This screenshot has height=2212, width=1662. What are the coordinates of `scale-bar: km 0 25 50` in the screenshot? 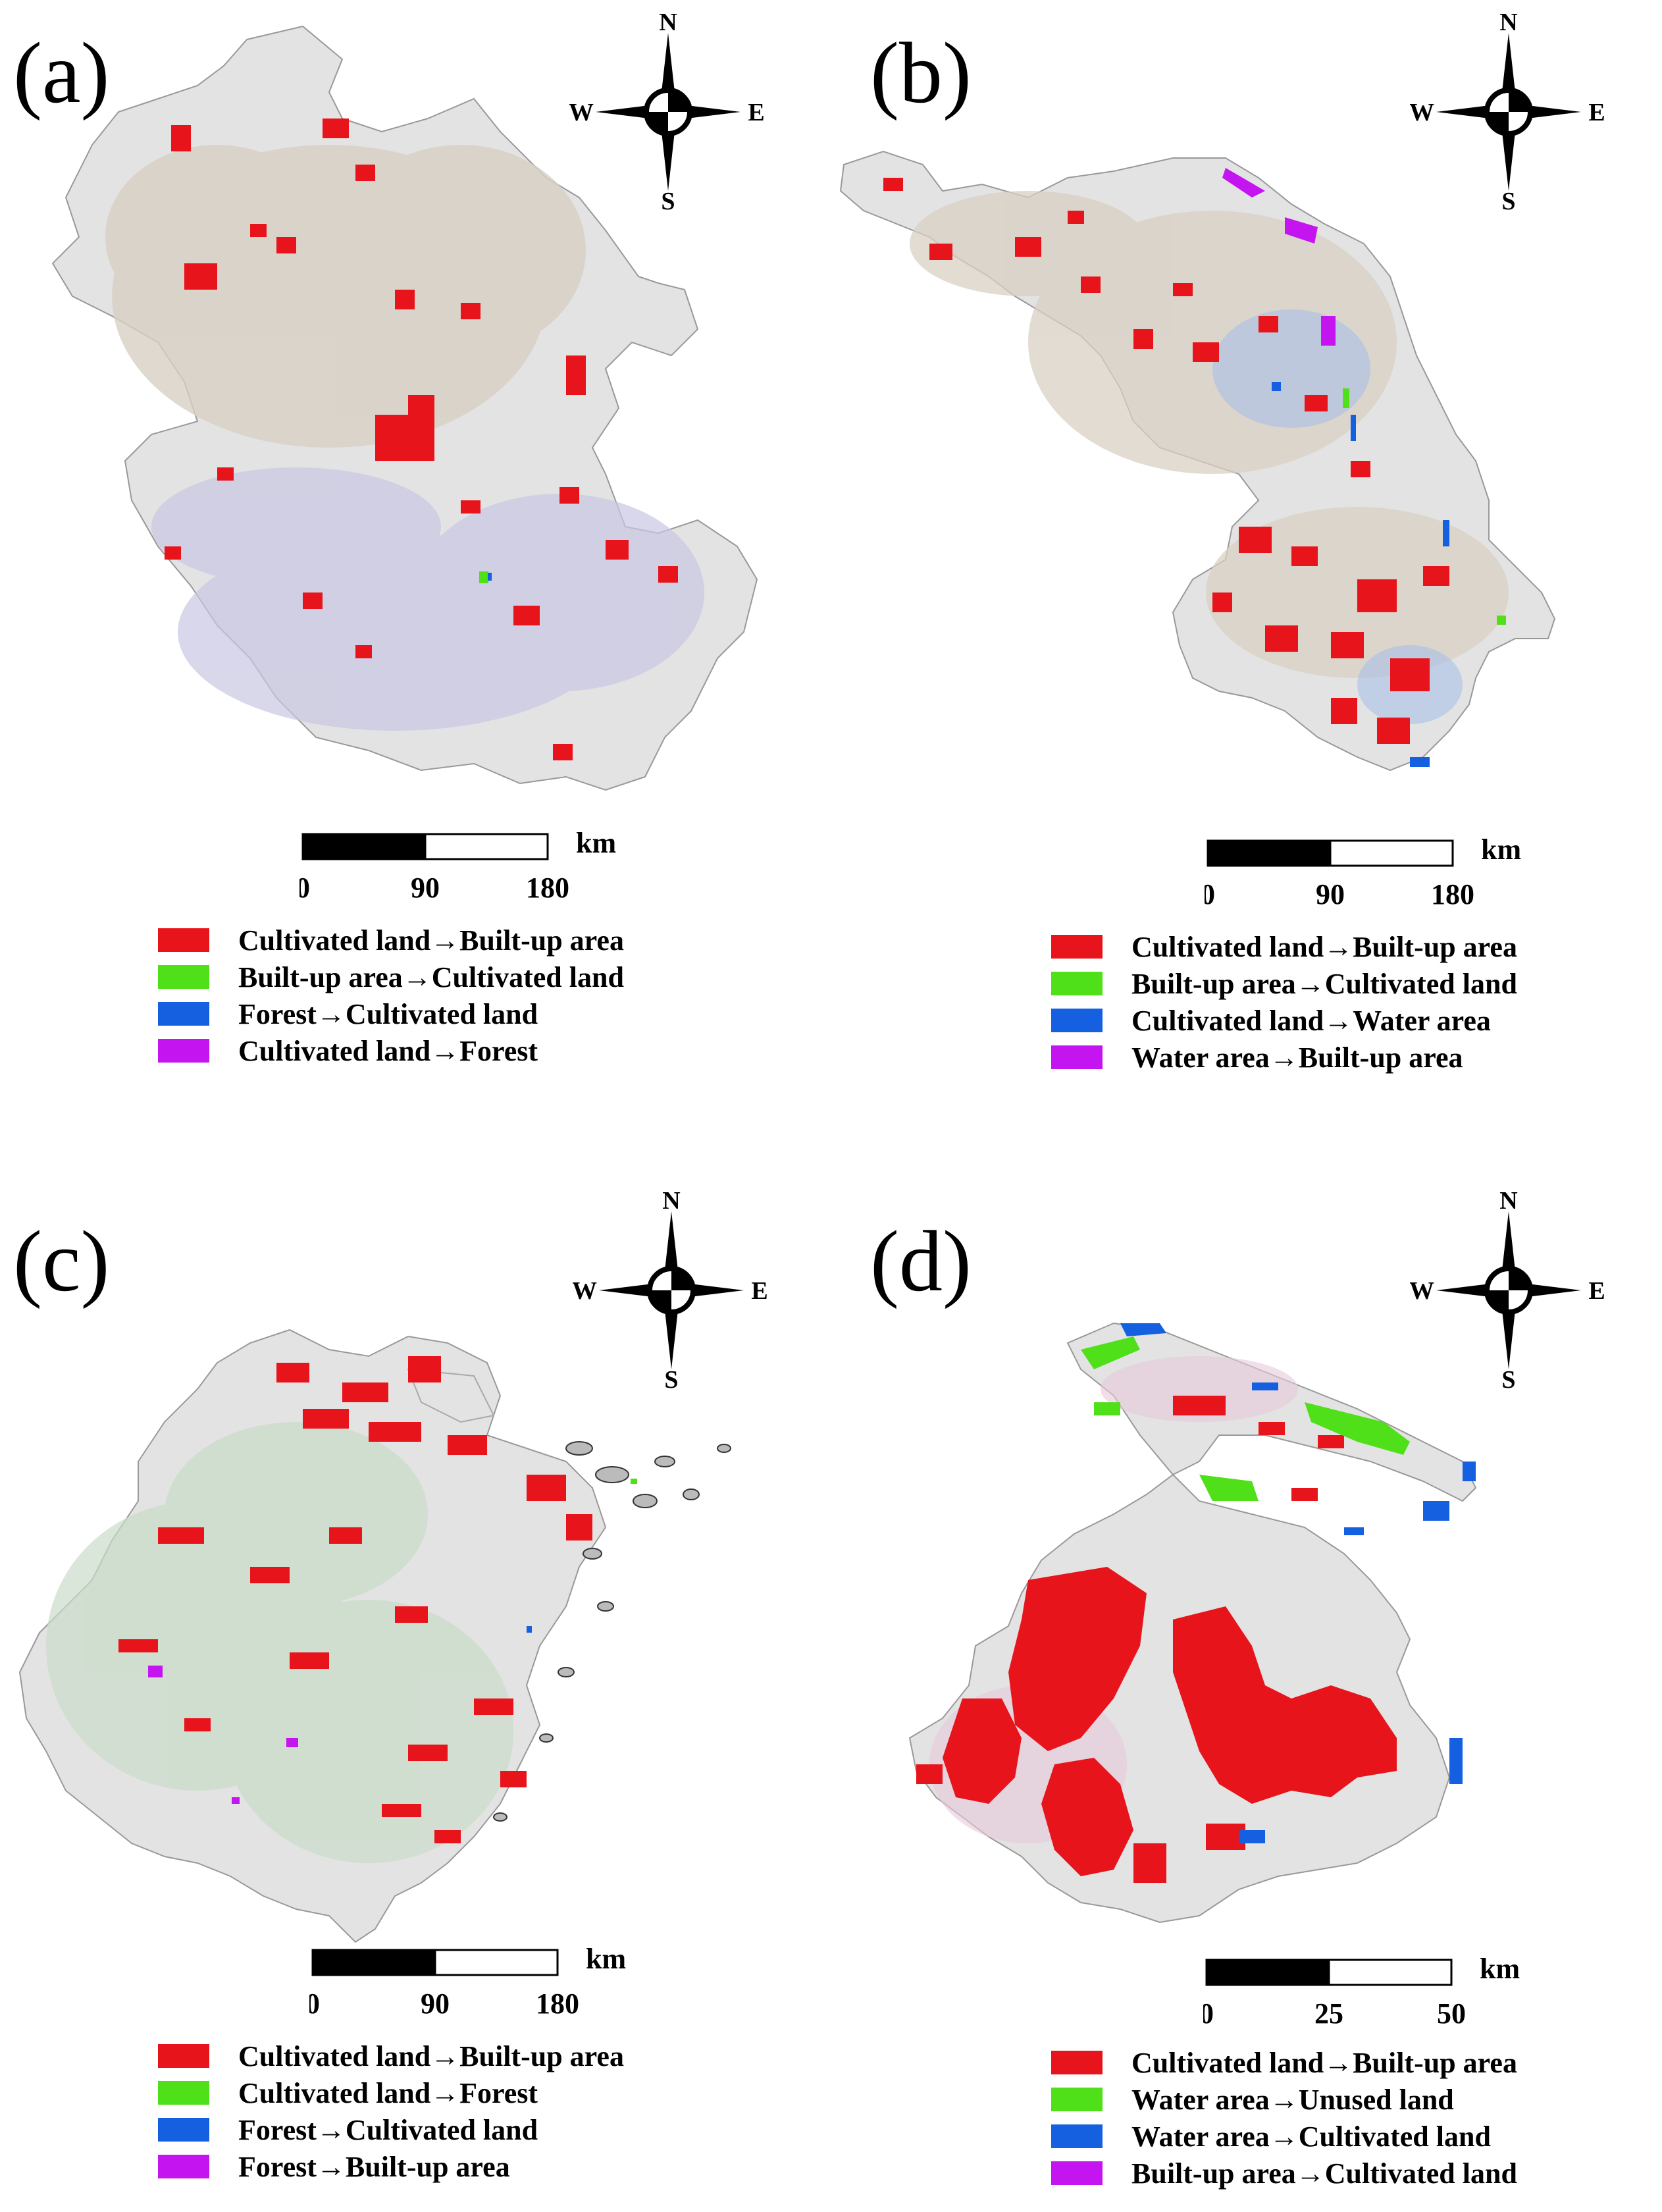 It's located at (1361, 1992).